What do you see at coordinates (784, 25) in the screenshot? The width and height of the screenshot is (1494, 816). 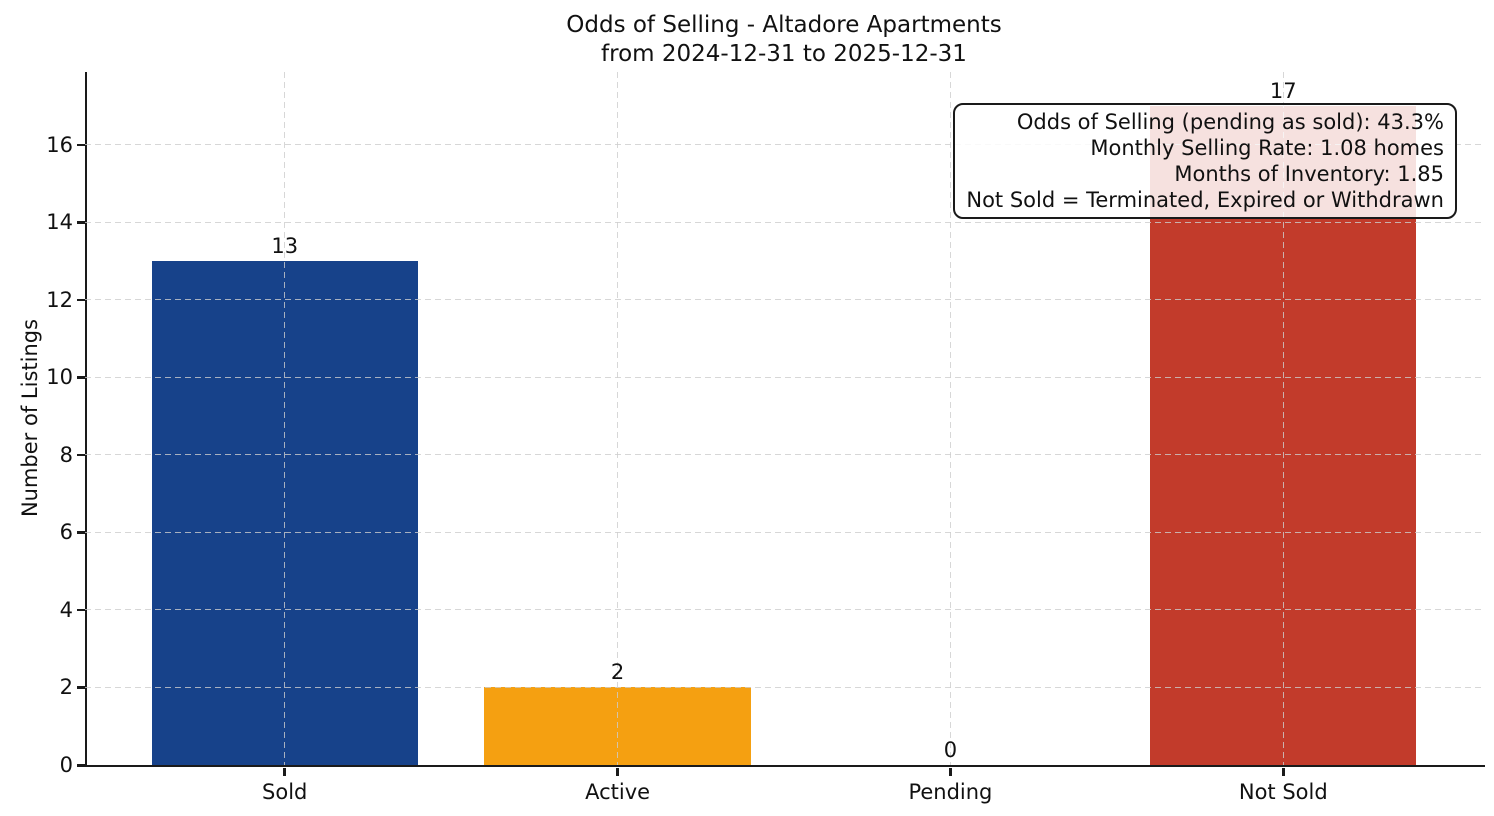 I see `chart-title: Odds of Selling - Altadore Apartments` at bounding box center [784, 25].